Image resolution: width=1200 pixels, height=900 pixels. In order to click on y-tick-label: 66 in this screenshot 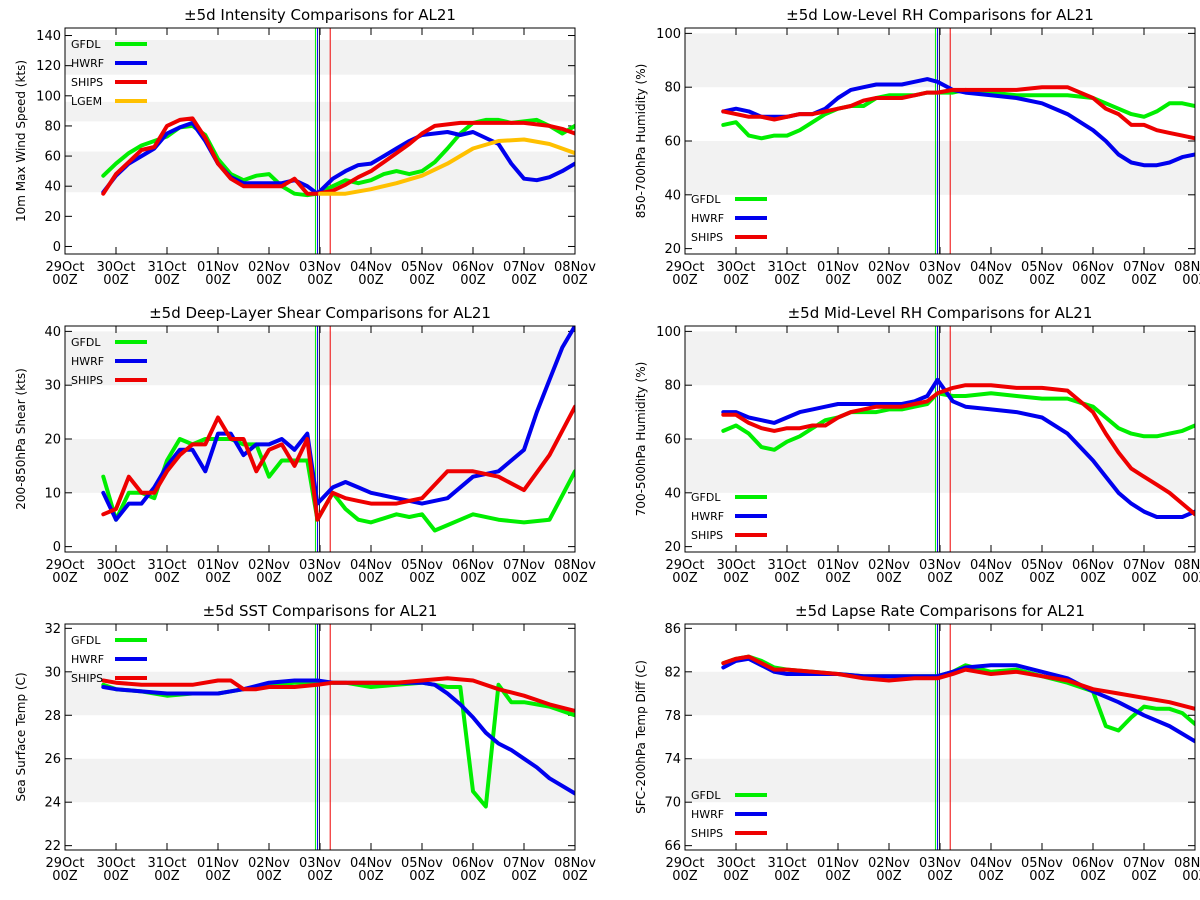, I will do `click(672, 846)`.